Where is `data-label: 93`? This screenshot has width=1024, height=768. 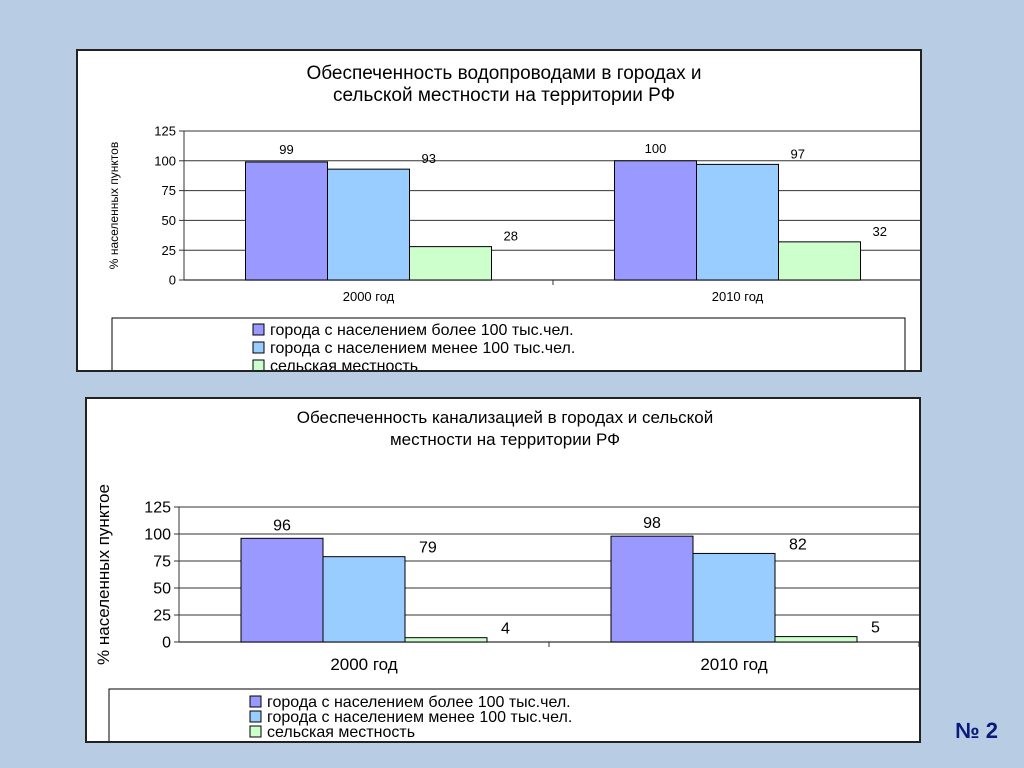 data-label: 93 is located at coordinates (429, 158).